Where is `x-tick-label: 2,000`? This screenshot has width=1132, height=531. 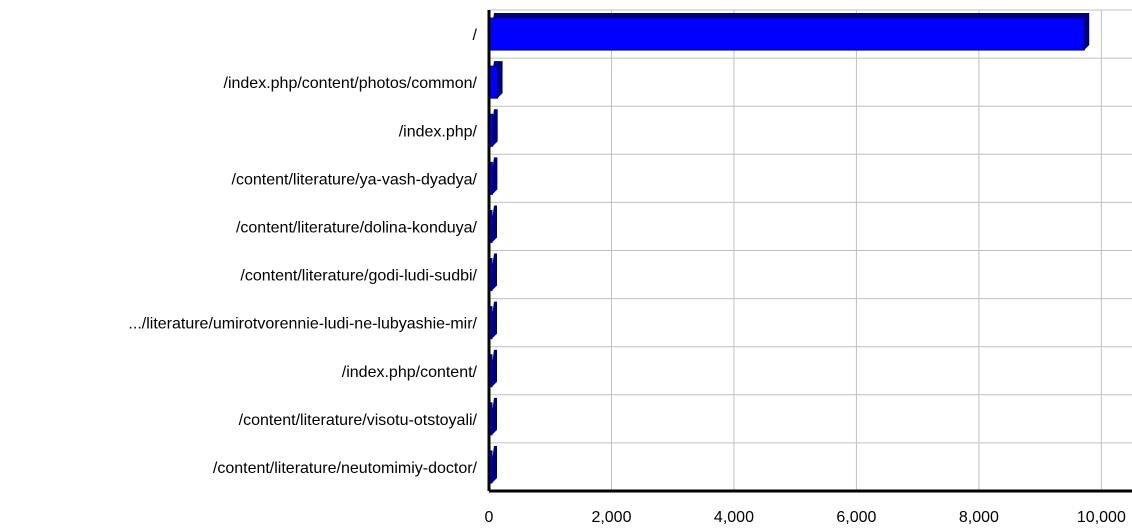
x-tick-label: 2,000 is located at coordinates (611, 517).